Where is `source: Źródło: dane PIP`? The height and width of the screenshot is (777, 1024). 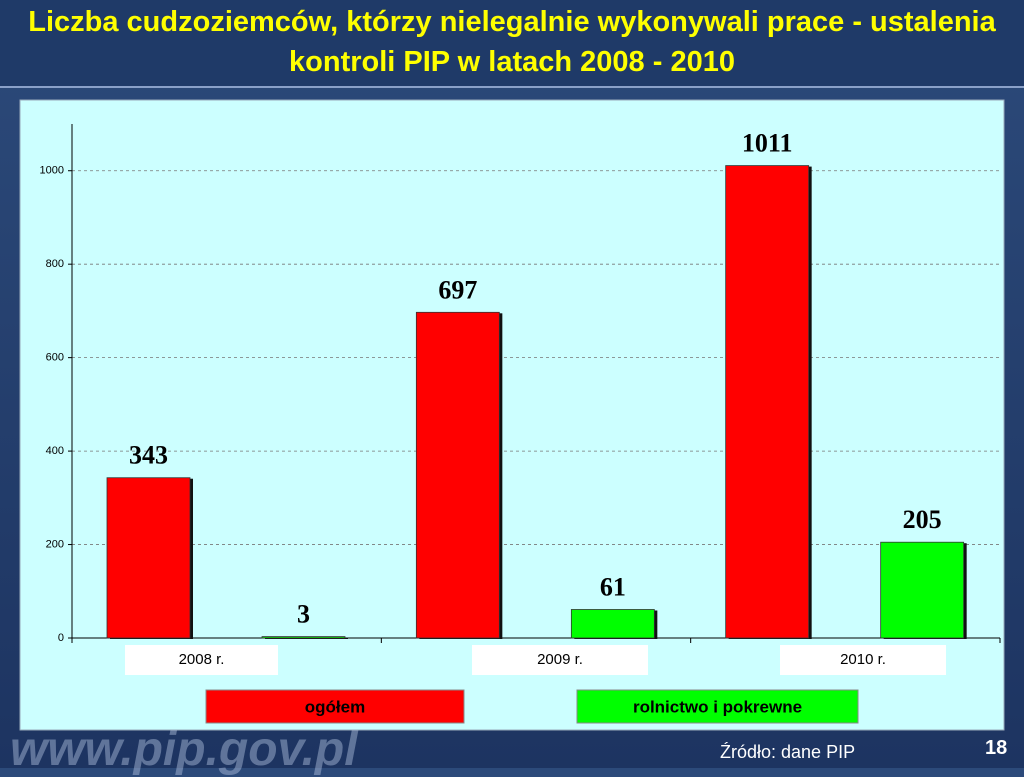 source: Źródło: dane PIP is located at coordinates (788, 752).